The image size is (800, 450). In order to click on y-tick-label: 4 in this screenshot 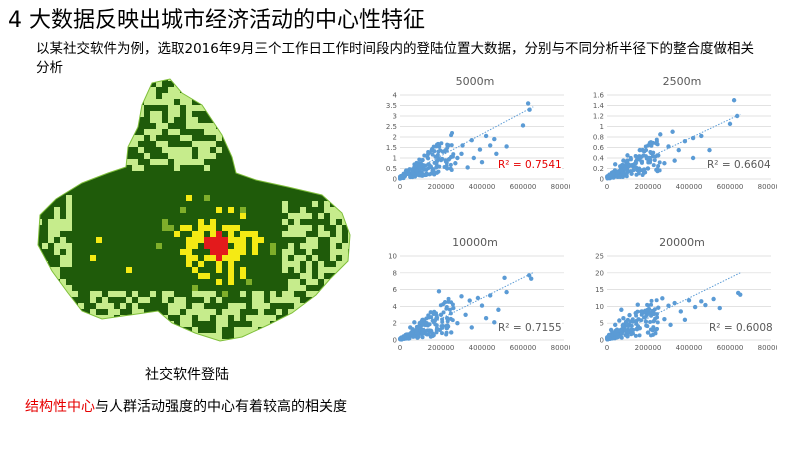, I will do `click(395, 96)`.